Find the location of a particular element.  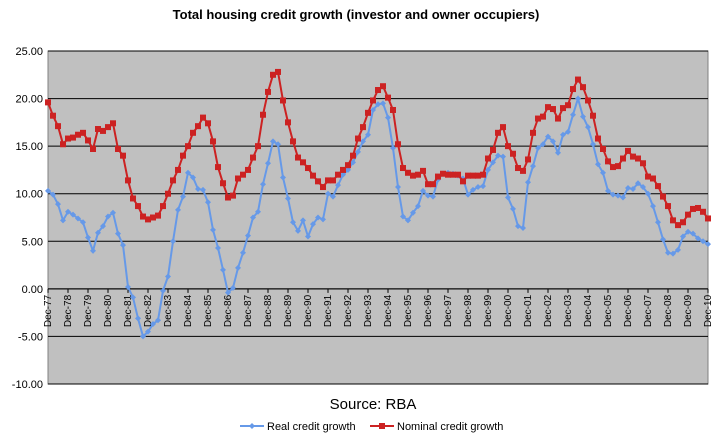

x-tick-label: Dec-81 is located at coordinates (128, 310).